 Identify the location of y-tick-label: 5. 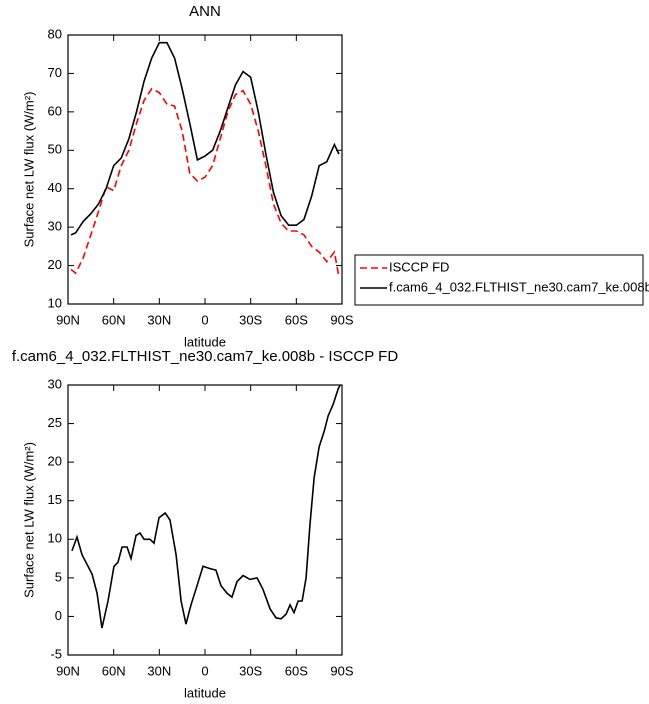
(58, 576).